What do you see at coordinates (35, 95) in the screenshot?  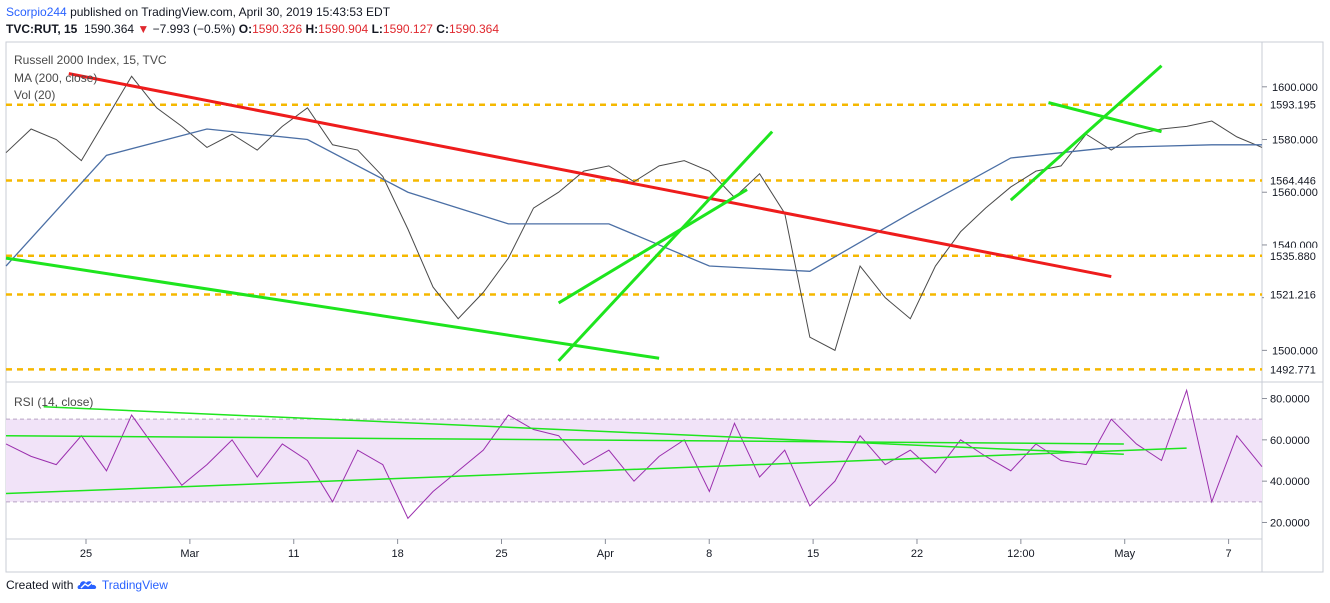 I see `legend-vol: Vol (20)` at bounding box center [35, 95].